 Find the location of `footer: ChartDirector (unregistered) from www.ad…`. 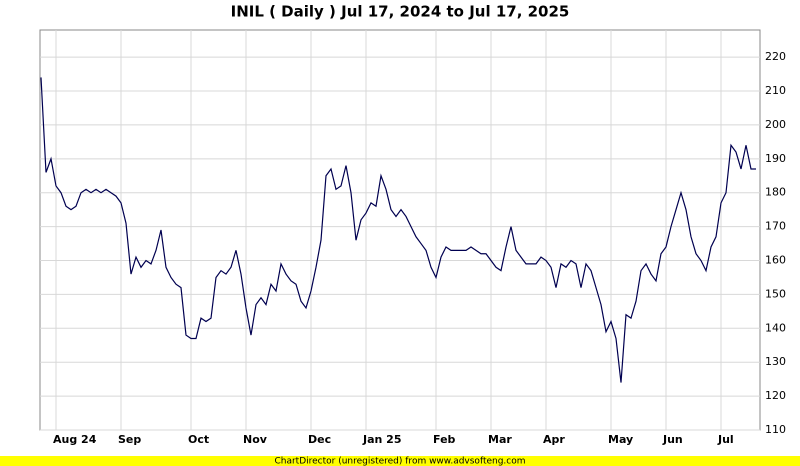

footer: ChartDirector (unregistered) from www.ad… is located at coordinates (399, 461).